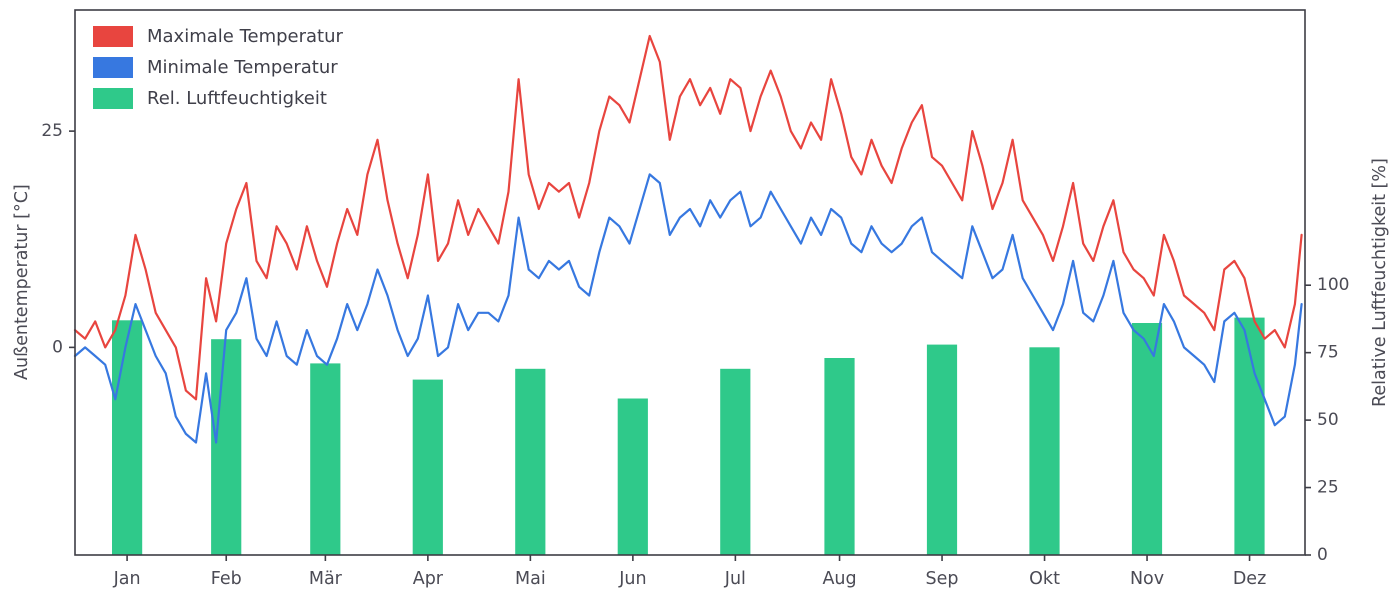 This screenshot has height=600, width=1400. I want to click on legend-label-min-temp: Minimale Temperatur, so click(242, 67).